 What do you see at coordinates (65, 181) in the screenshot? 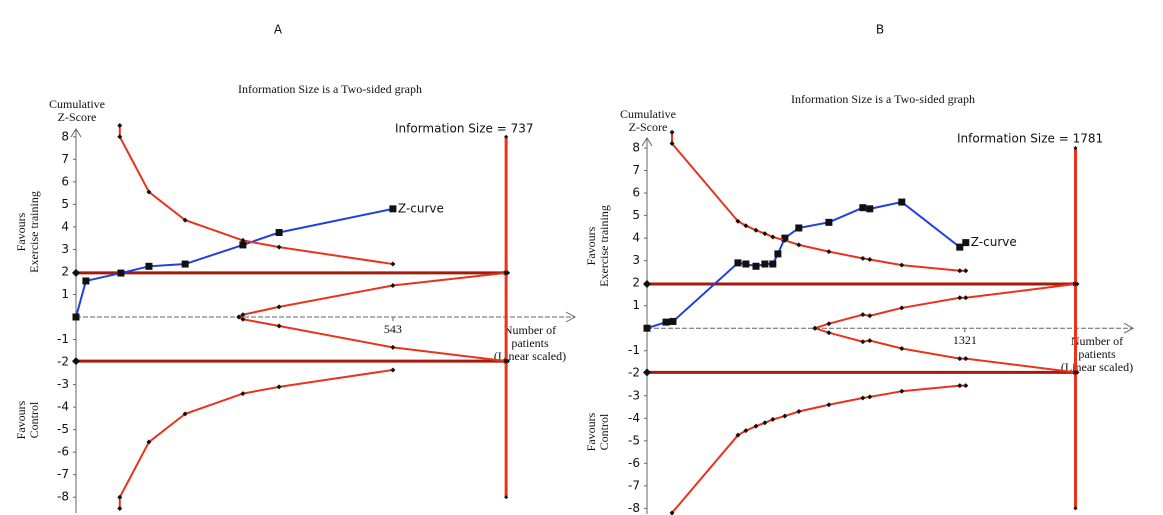
I see `y-tick-label: 6` at bounding box center [65, 181].